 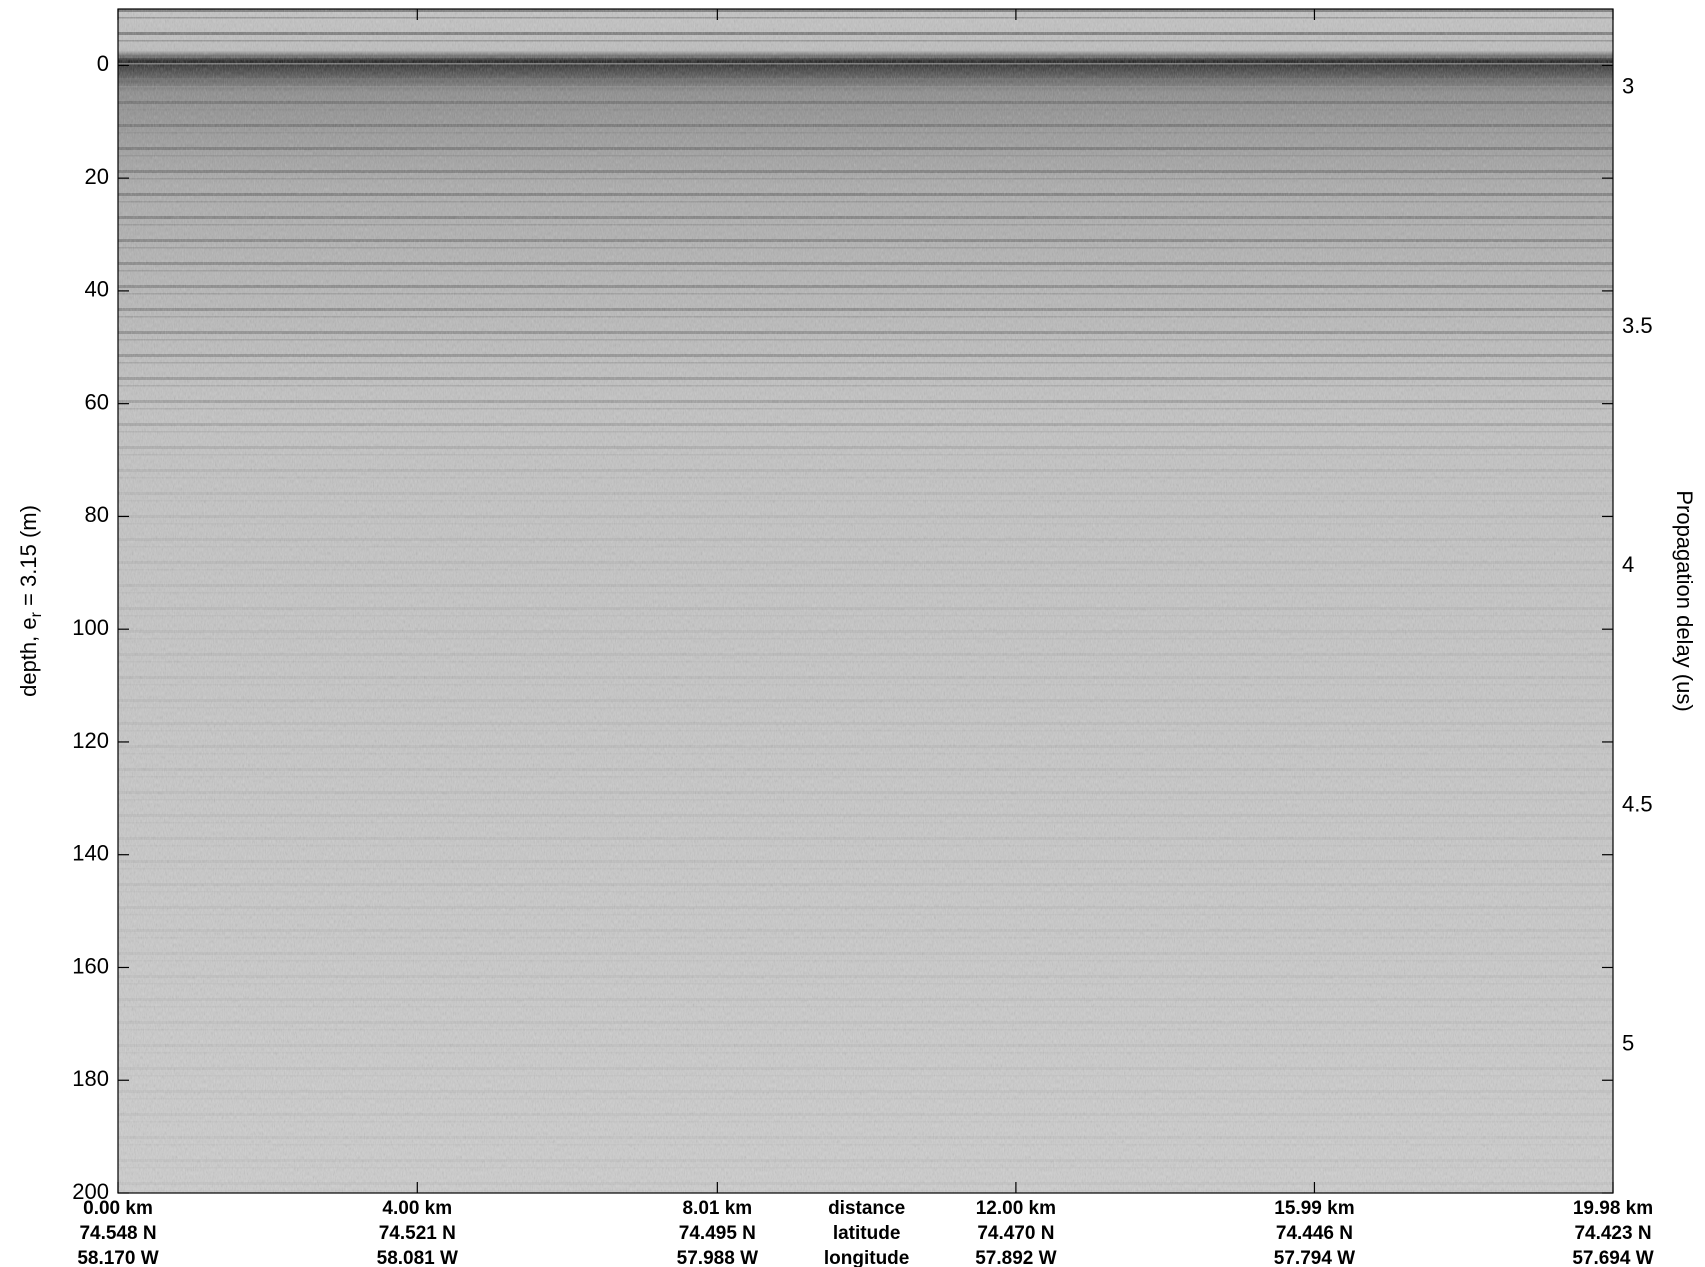 I want to click on x-tick-label: 19.98 km, so click(x=1613, y=1208).